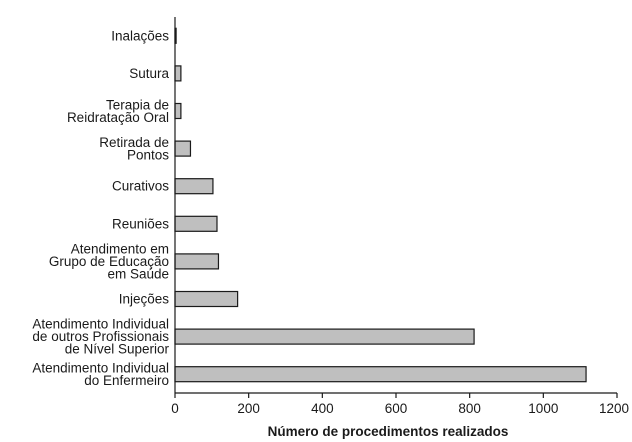 The width and height of the screenshot is (632, 442). I want to click on category-label-2: Sutura, so click(149, 73).